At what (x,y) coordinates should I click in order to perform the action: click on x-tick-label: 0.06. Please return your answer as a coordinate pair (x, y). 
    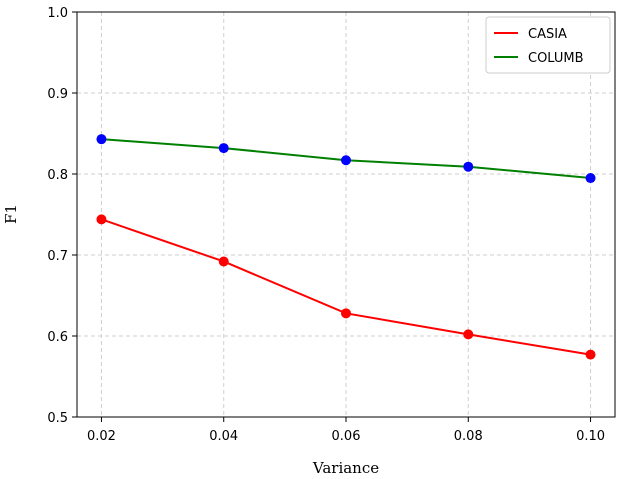
    Looking at the image, I should click on (346, 436).